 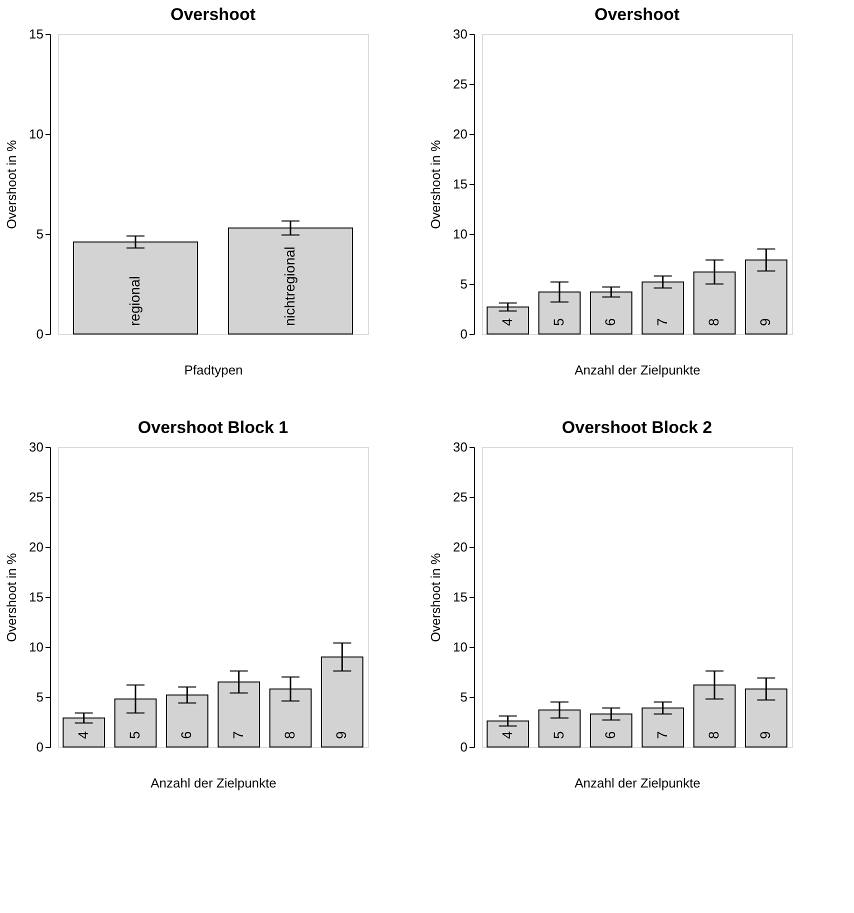 I want to click on x-tick-label: nichtregional, so click(x=290, y=286).